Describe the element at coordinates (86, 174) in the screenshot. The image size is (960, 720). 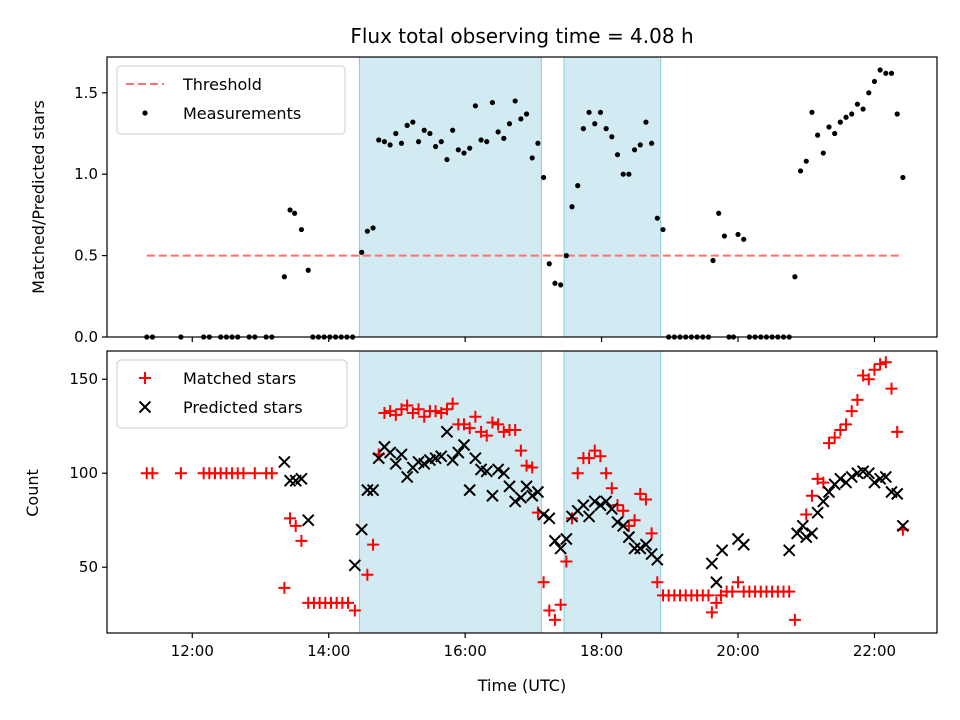
I see `y-tick-label: 1.0` at that location.